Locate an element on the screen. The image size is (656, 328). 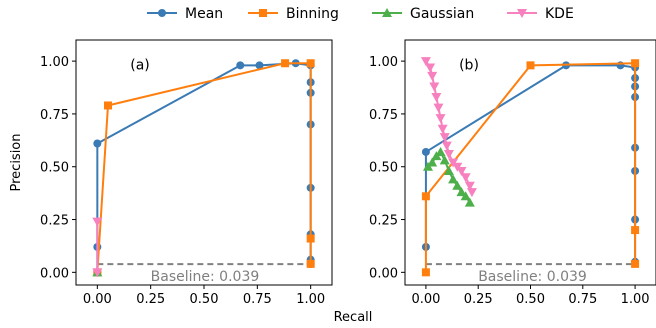
legend-label: Mean is located at coordinates (204, 14).